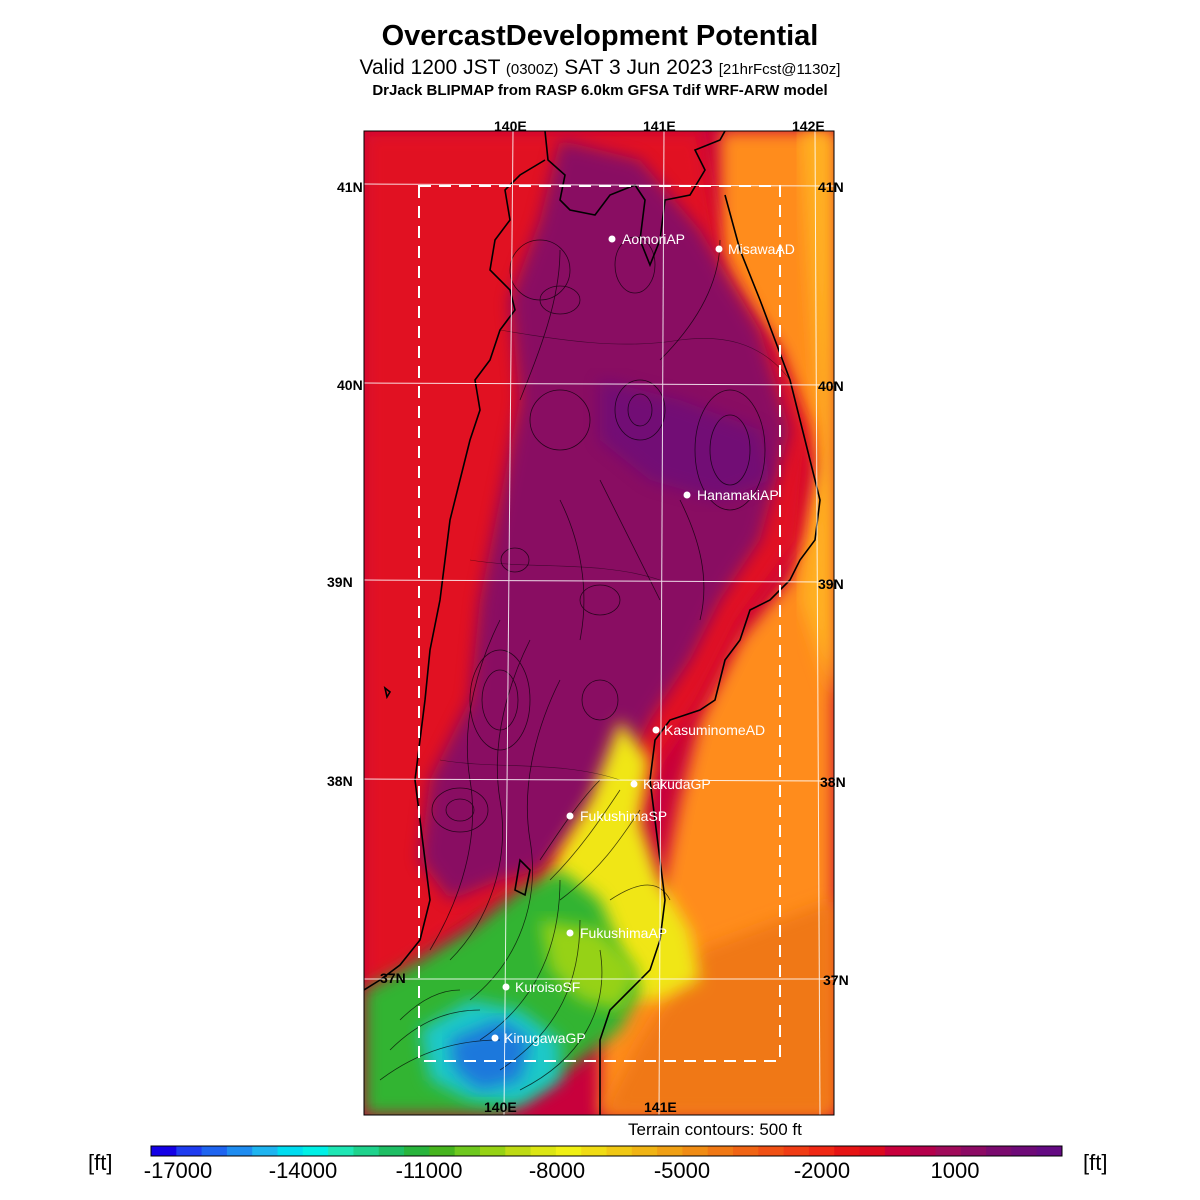 The height and width of the screenshot is (1200, 1200). I want to click on colorbar-frame, so click(606, 1151).